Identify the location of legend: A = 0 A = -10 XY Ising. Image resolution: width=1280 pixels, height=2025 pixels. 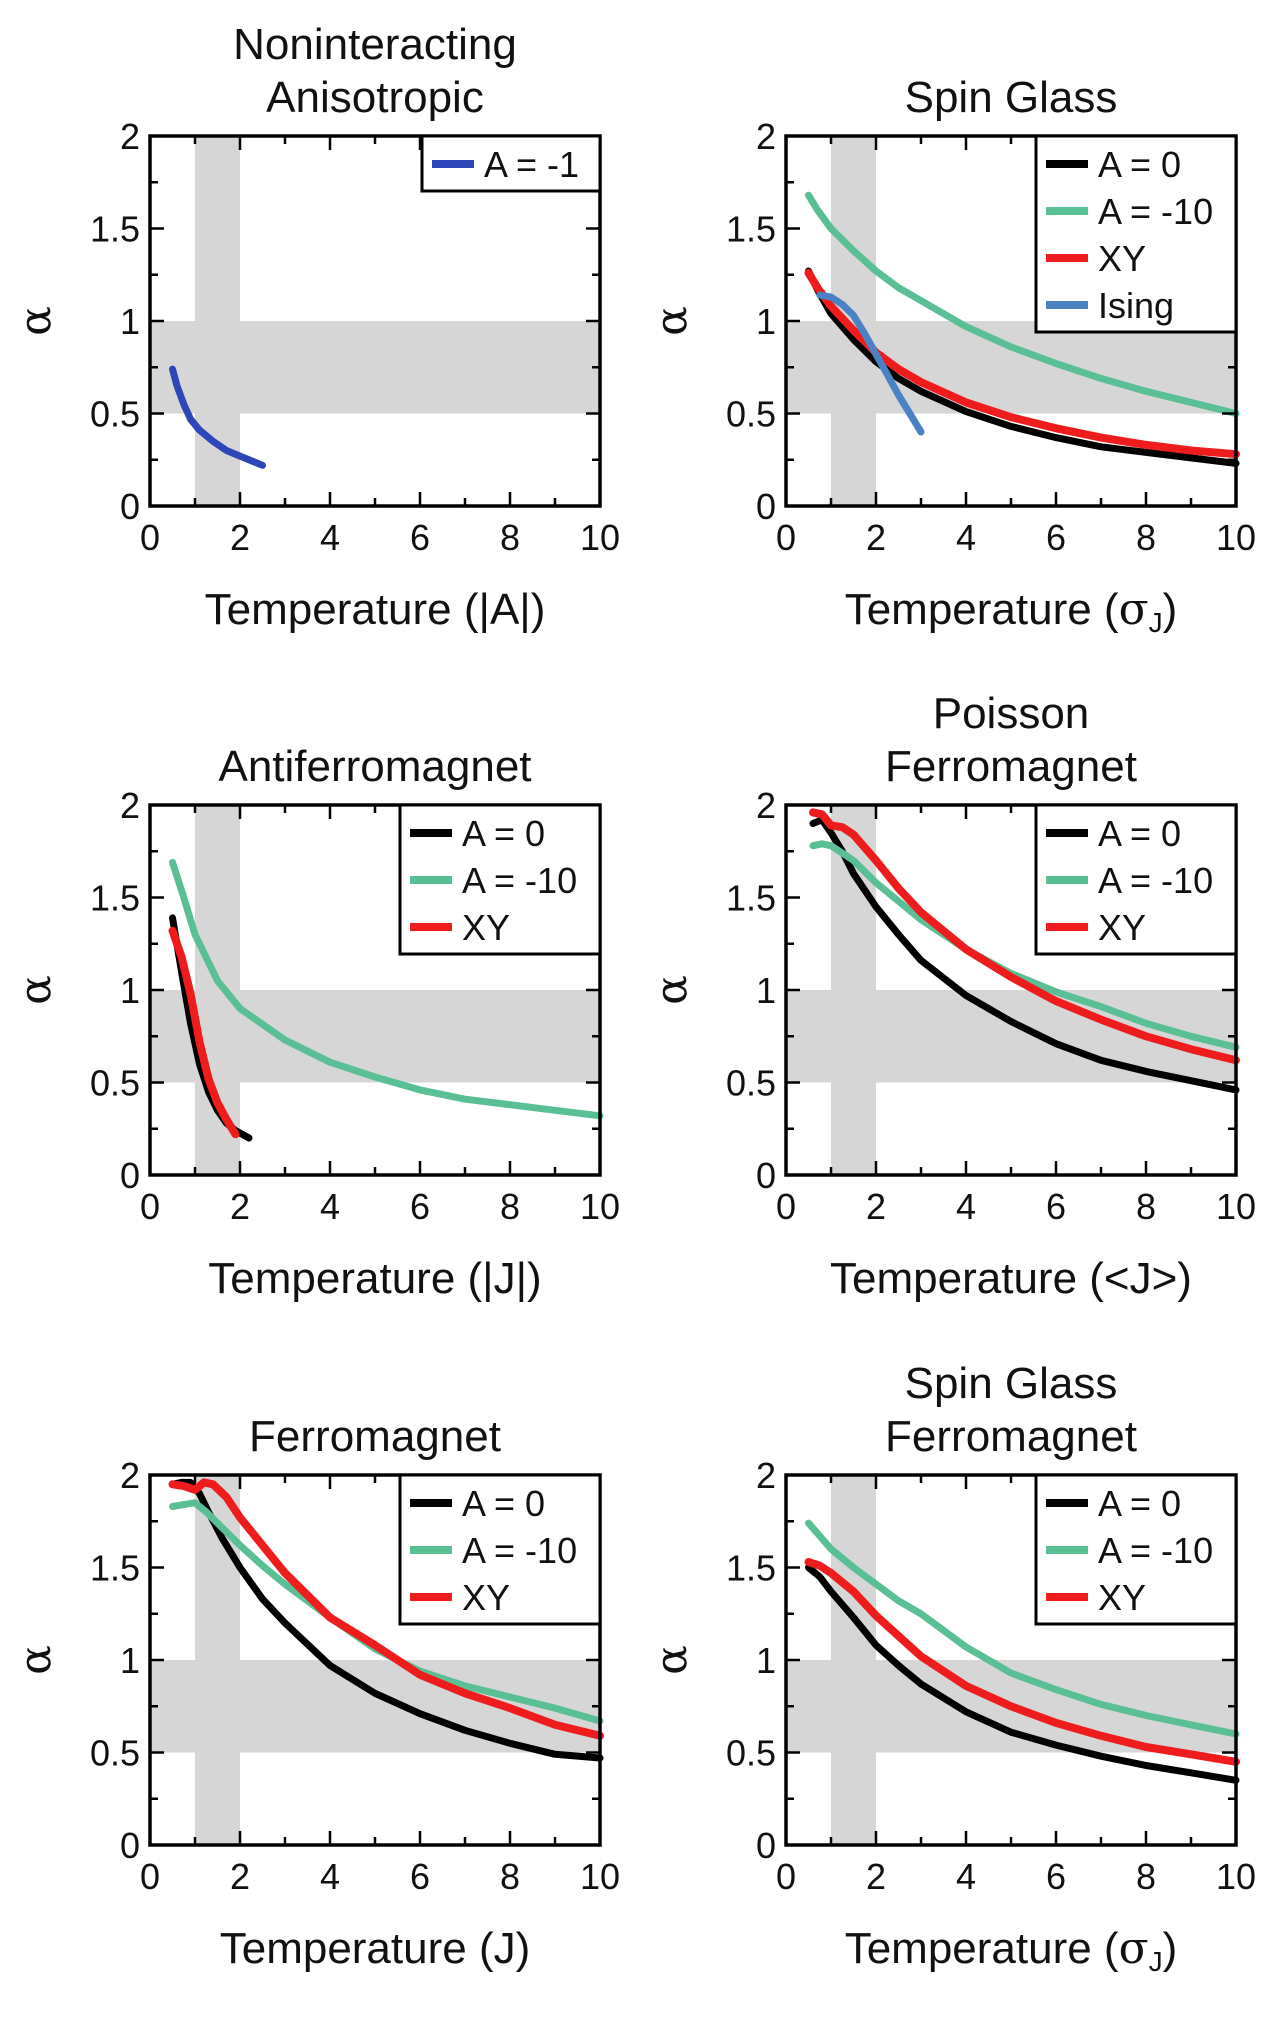
(1136, 234).